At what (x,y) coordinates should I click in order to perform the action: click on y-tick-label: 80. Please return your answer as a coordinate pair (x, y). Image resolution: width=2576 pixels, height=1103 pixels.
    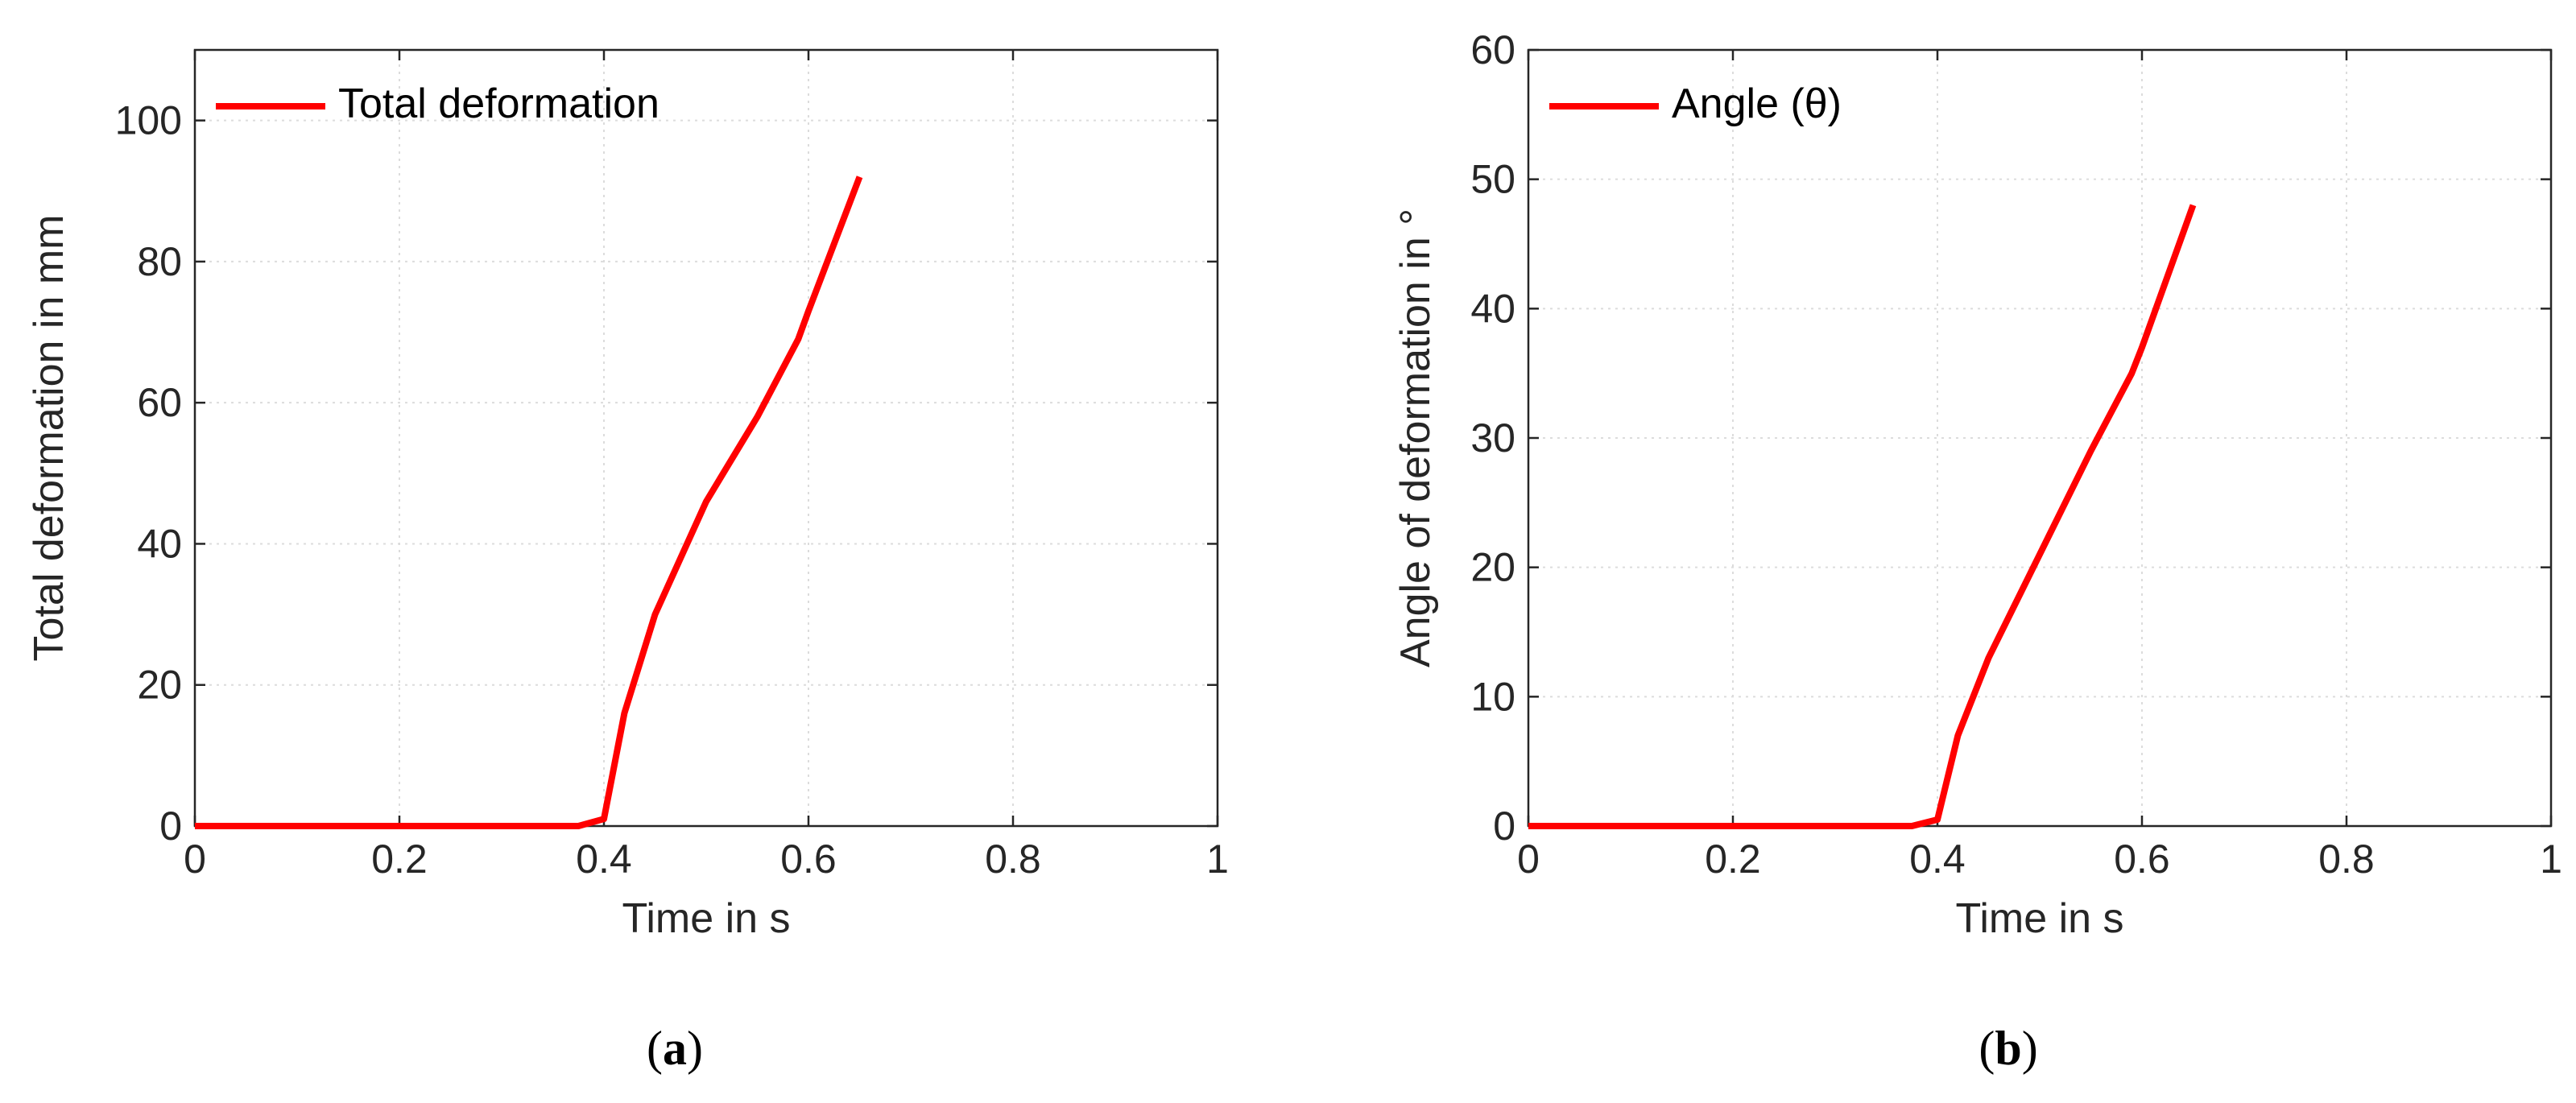
    Looking at the image, I should click on (159, 261).